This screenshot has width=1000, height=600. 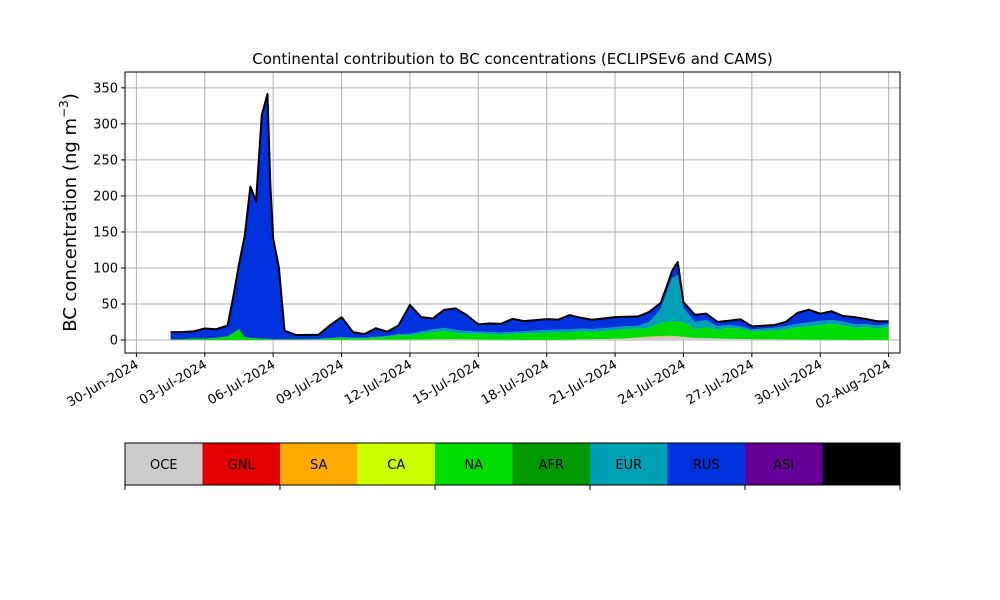 What do you see at coordinates (583, 382) in the screenshot?
I see `x-tick-label: 21-Jul-2024` at bounding box center [583, 382].